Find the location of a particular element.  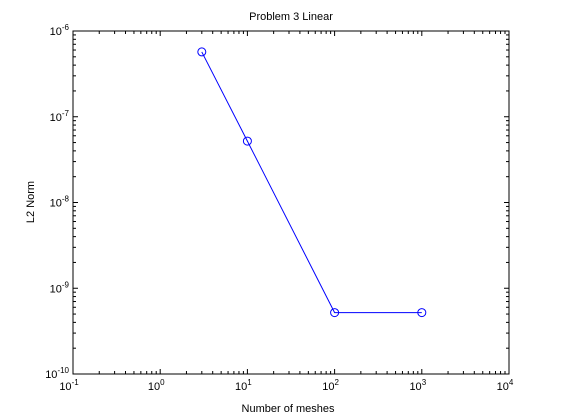

y-tick-labels: 10⁻¹⁰ 10⁻⁹ 10⁻⁸ 10⁻⁷ 10⁻⁶ is located at coordinates (57, 202).